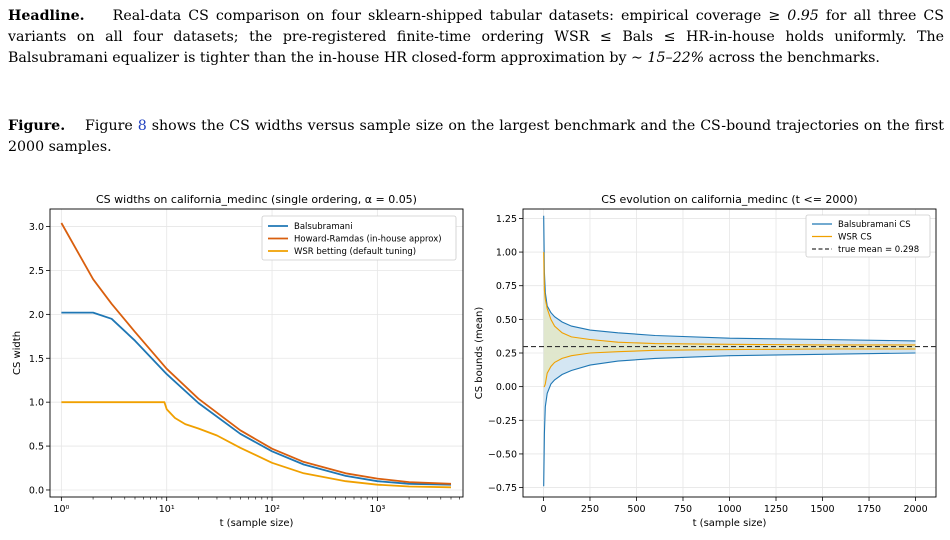 The image size is (950, 540). I want to click on p2-text-a: Figure, so click(111, 126).